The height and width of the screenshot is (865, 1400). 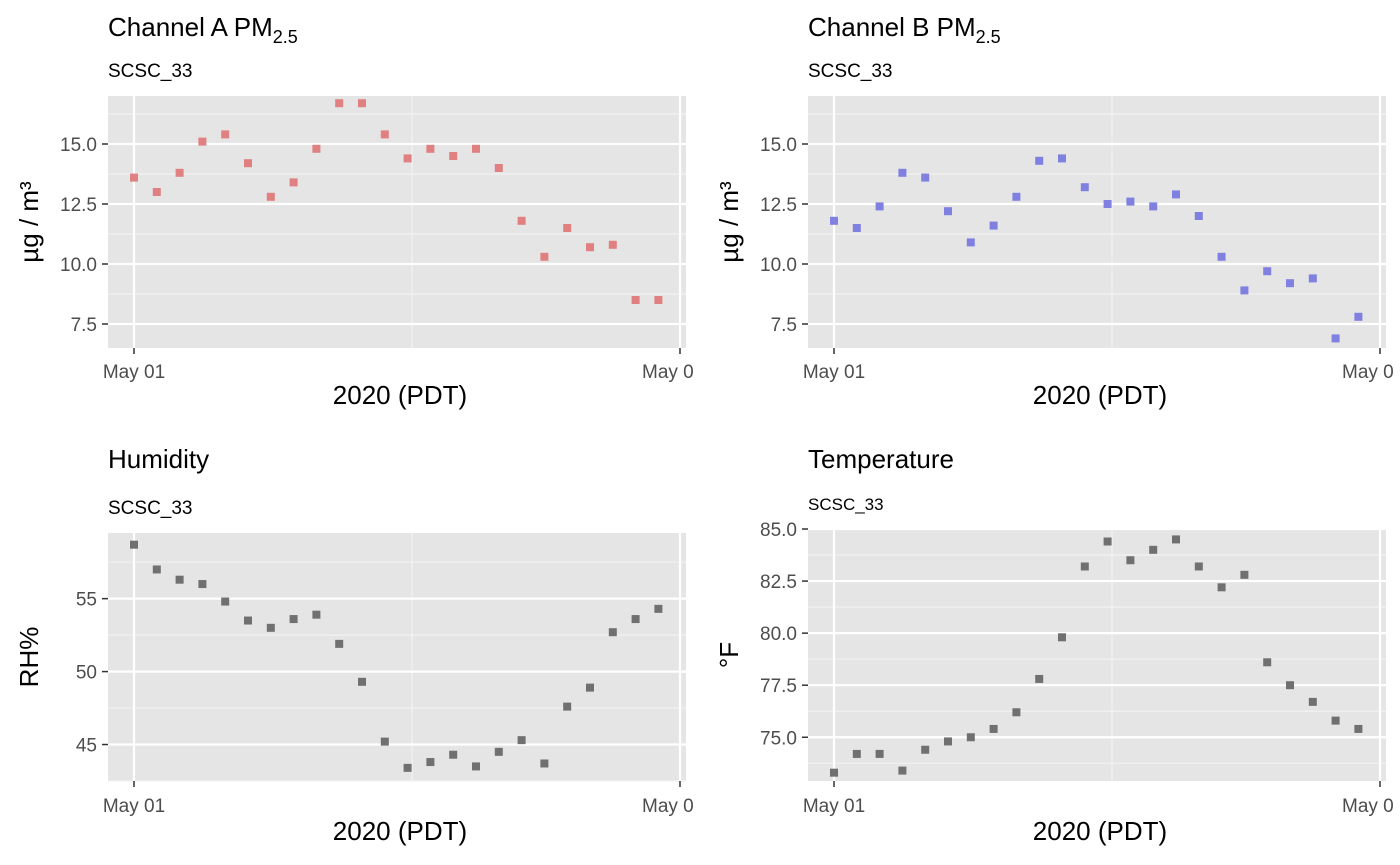 I want to click on y-tick-label: 12.5, so click(x=778, y=205).